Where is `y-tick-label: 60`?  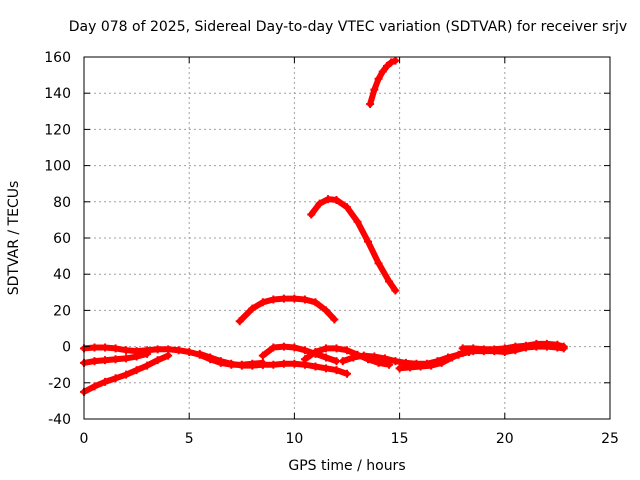
y-tick-label: 60 is located at coordinates (62, 239).